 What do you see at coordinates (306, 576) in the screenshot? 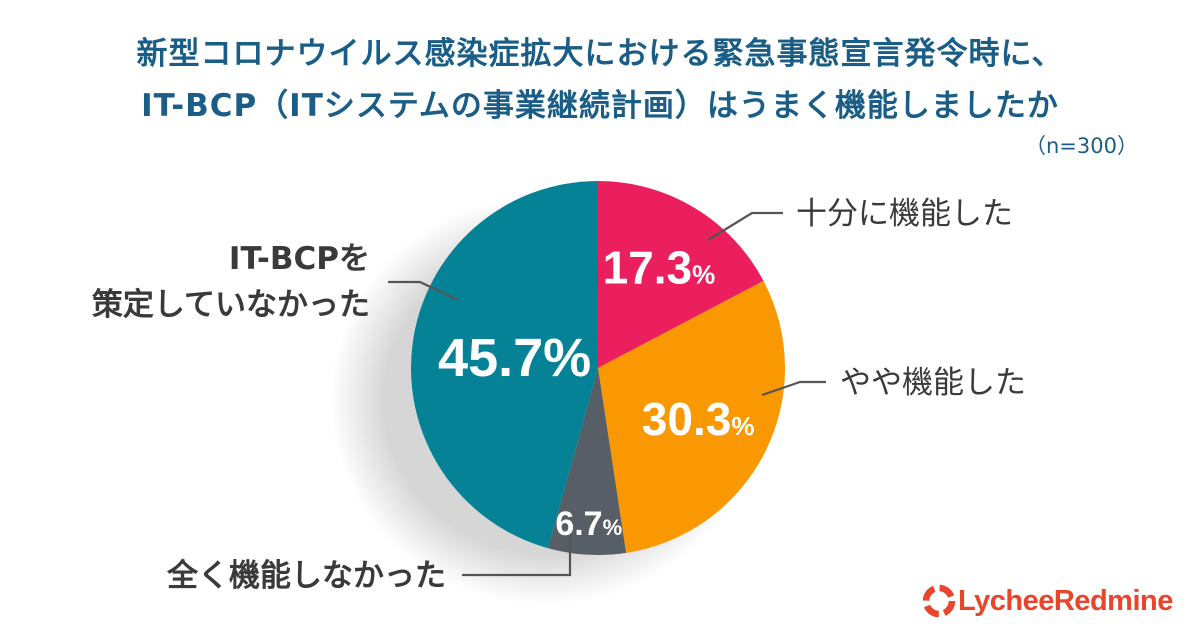
I see `category-label-3: 全く機能しなかった` at bounding box center [306, 576].